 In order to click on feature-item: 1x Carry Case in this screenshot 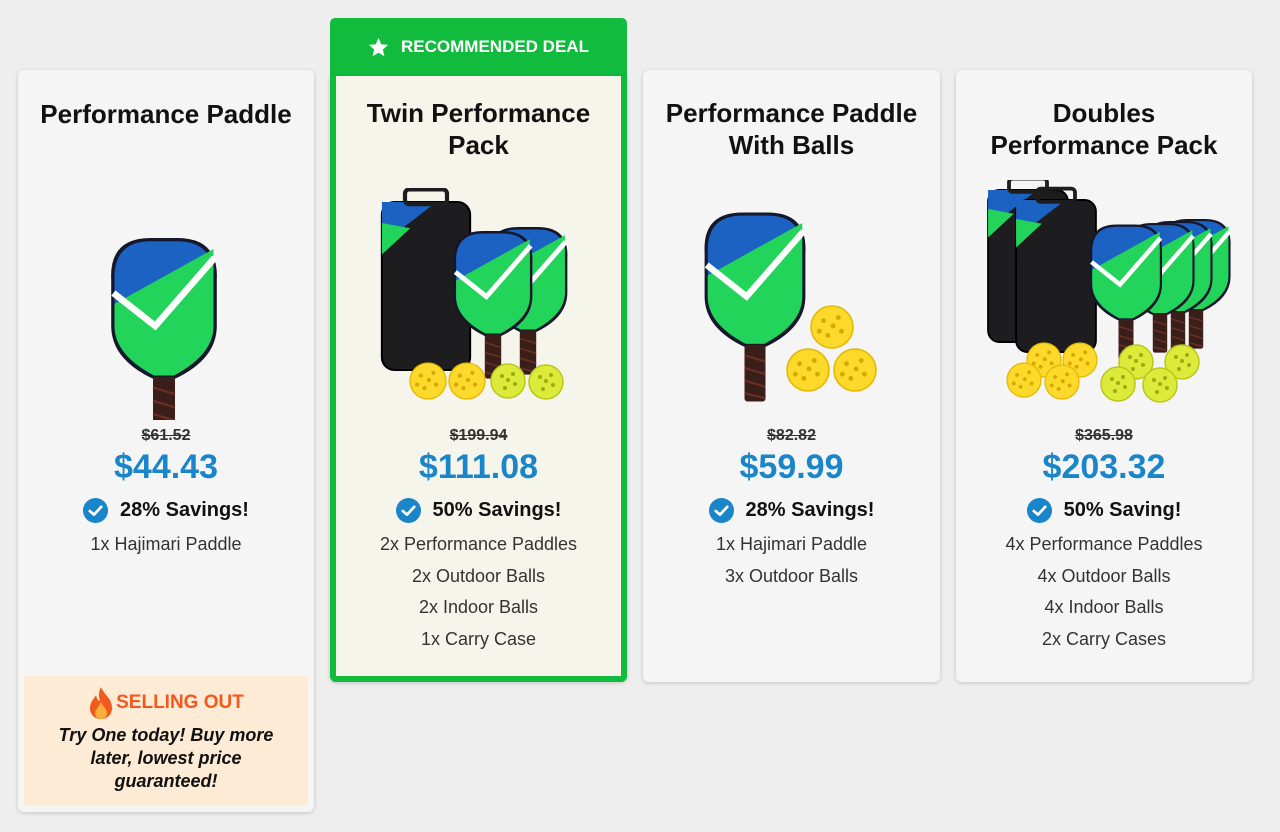, I will do `click(478, 638)`.